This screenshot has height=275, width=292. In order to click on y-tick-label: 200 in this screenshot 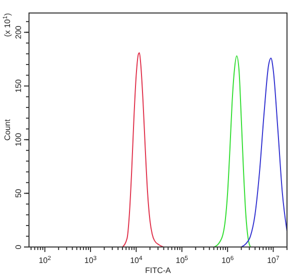, I will do `click(18, 32)`.